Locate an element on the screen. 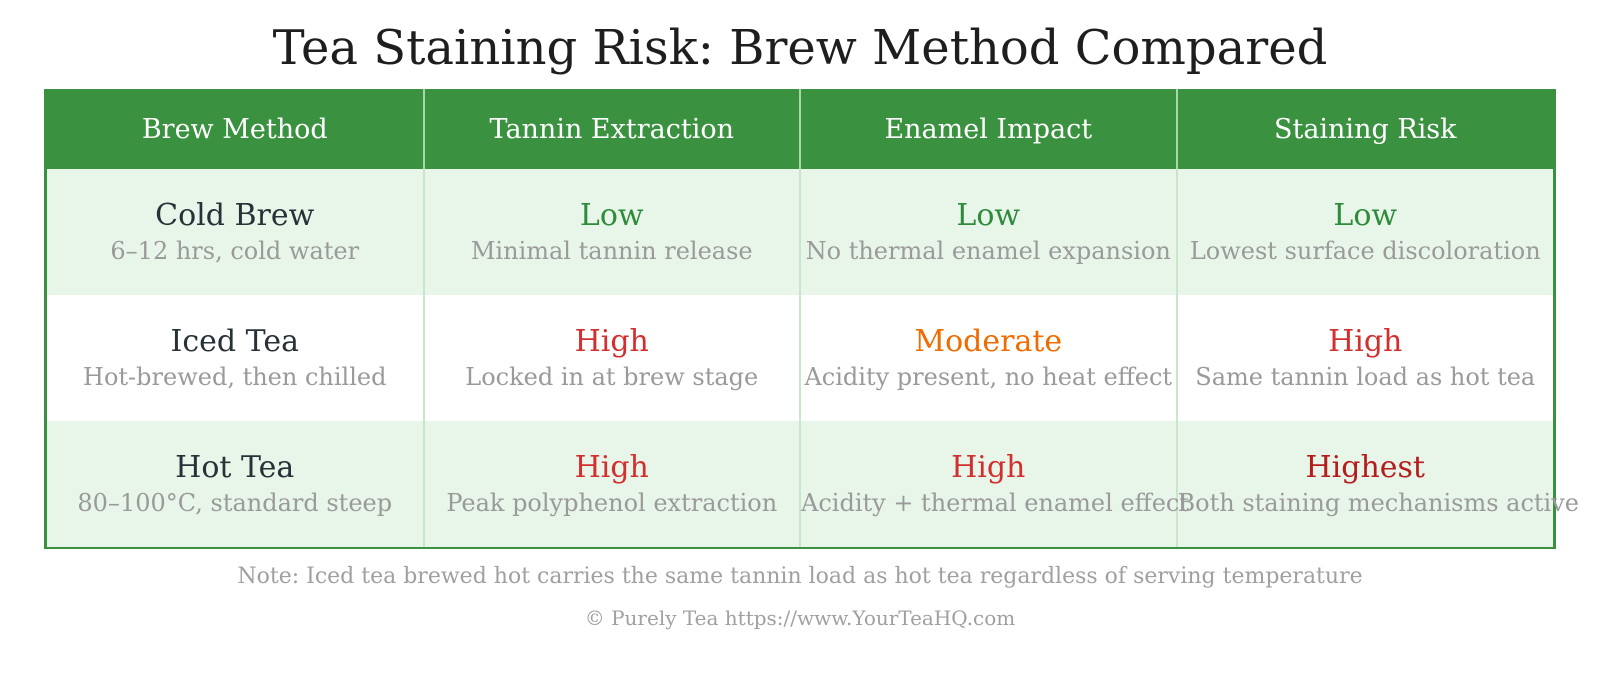  risk-cell: Low Lowest surface discoloration is located at coordinates (1364, 232).